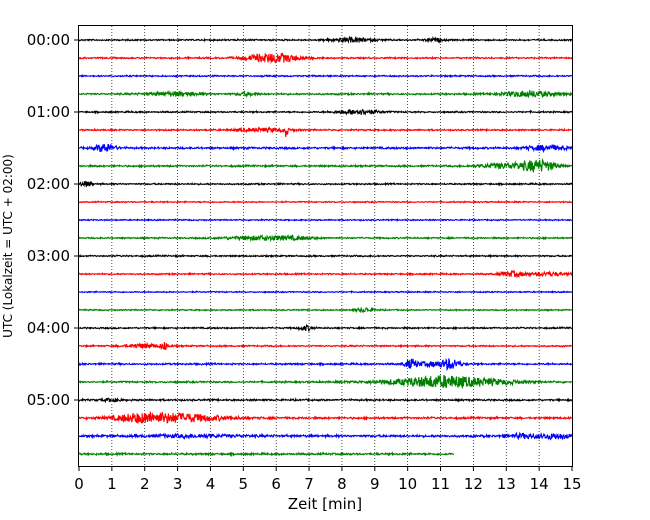 The height and width of the screenshot is (520, 650). I want to click on x-tick-label: 9, so click(375, 484).